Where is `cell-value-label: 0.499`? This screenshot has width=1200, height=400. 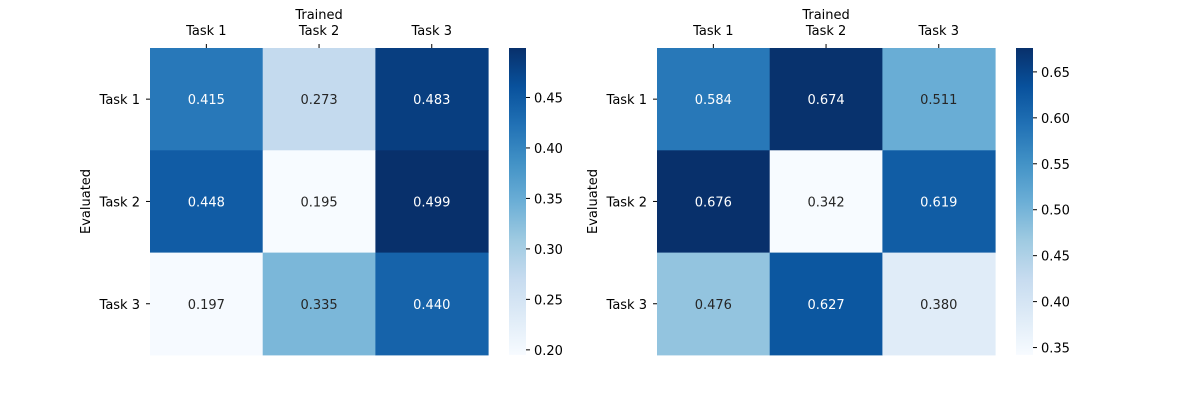 cell-value-label: 0.499 is located at coordinates (431, 202).